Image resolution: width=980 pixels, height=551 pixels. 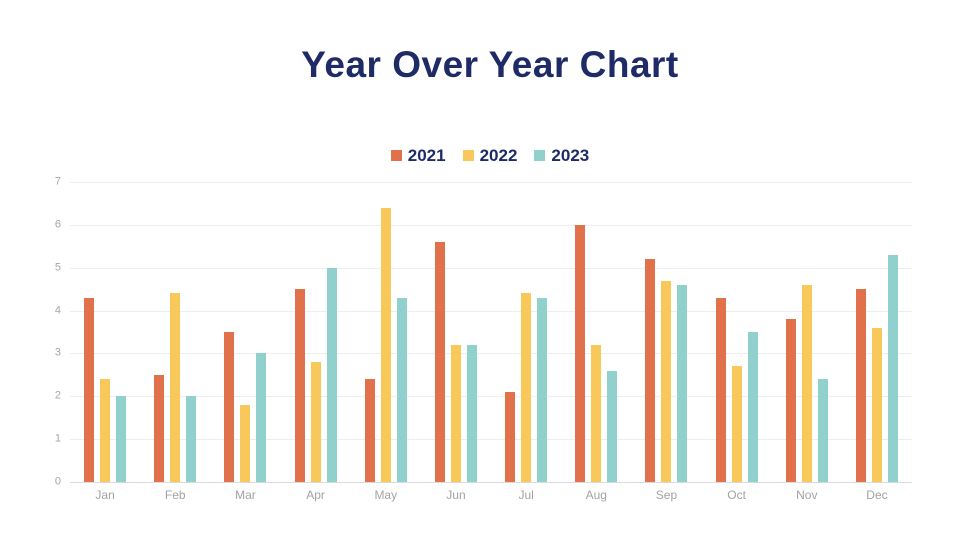 What do you see at coordinates (596, 341) in the screenshot?
I see `bar-group-aug: Aug` at bounding box center [596, 341].